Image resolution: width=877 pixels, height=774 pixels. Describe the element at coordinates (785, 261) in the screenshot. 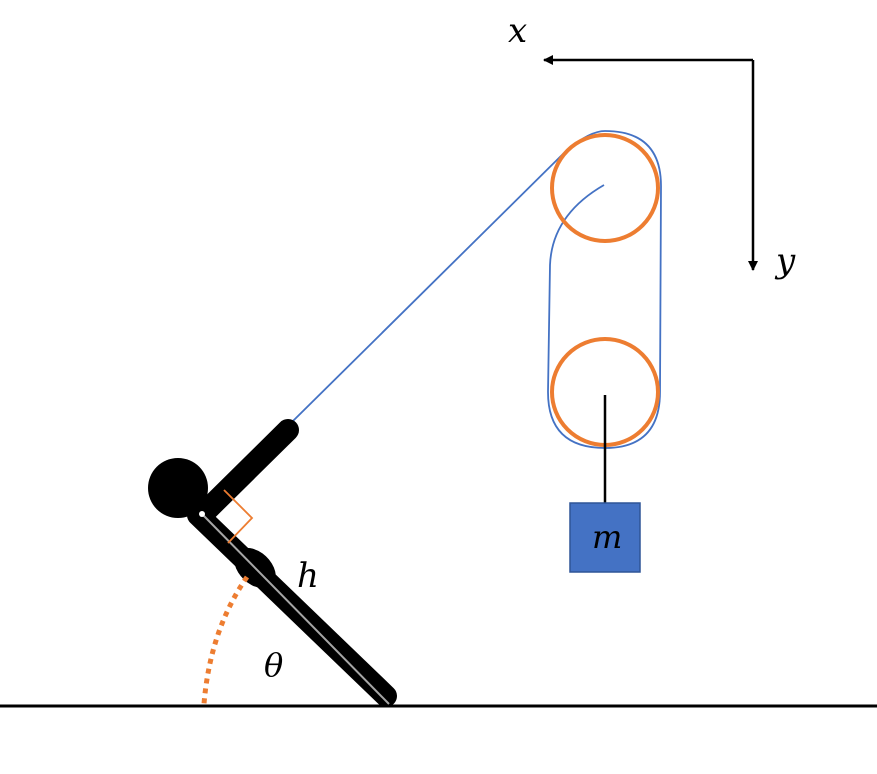

I see `y-axis-label: y` at that location.